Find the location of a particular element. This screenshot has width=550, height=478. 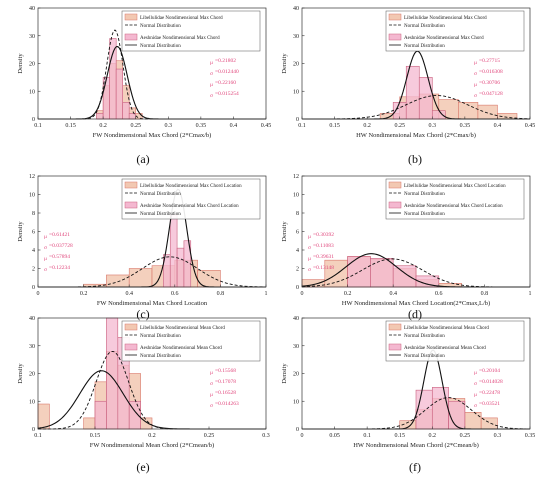

x-tick-label: 0.15 is located at coordinates (334, 126).